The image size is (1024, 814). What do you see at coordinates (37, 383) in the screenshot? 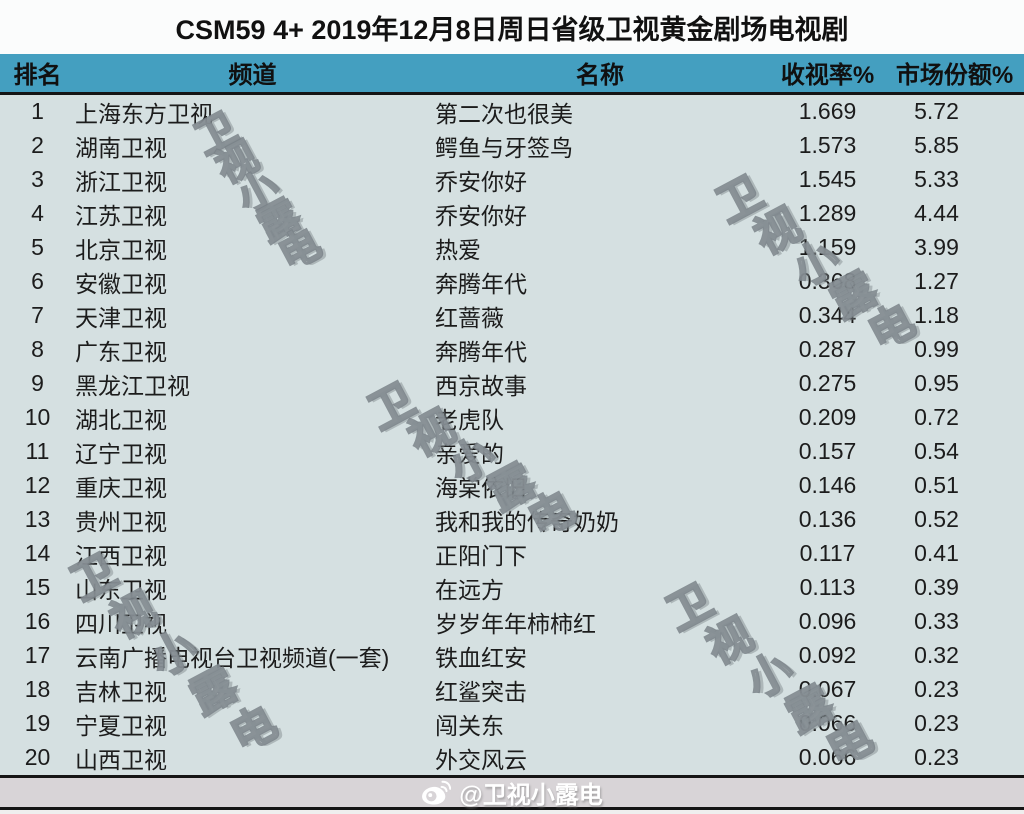
I see `rank-cell: 9` at bounding box center [37, 383].